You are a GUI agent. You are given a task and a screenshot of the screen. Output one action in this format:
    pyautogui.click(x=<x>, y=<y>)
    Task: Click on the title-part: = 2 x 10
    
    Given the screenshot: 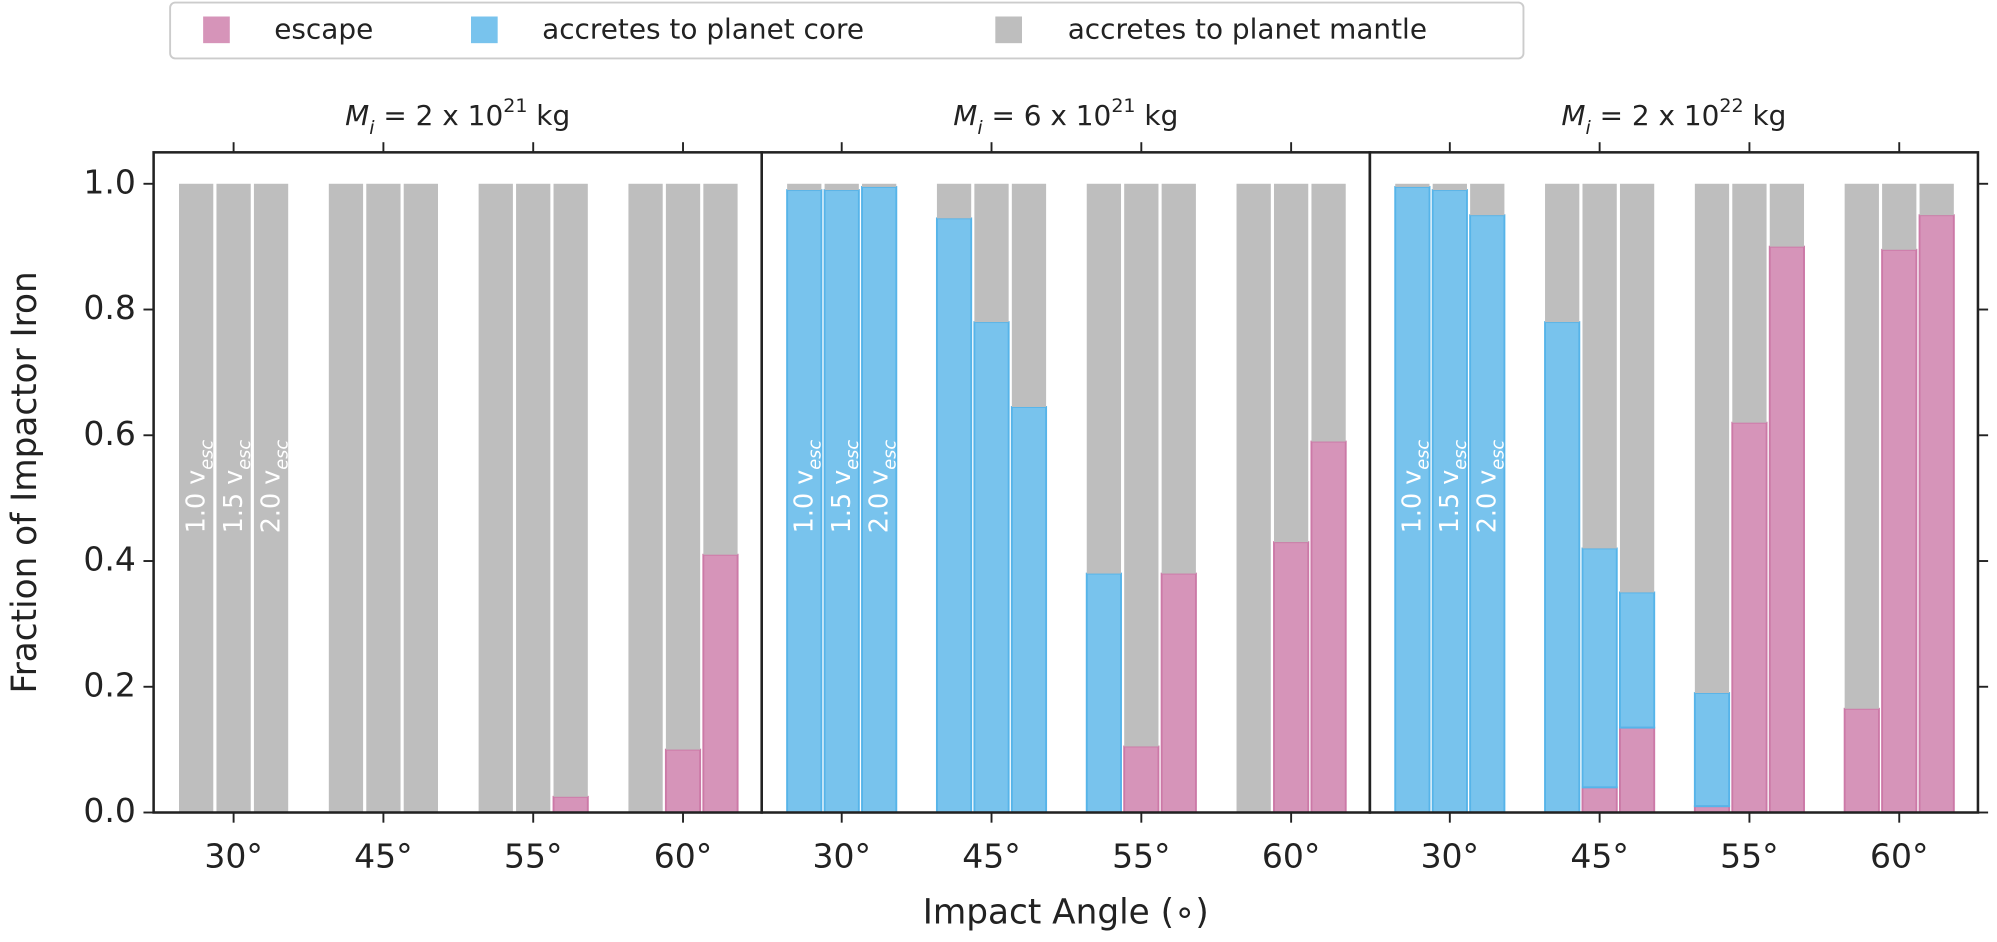 What is the action you would take?
    pyautogui.click(x=1655, y=115)
    